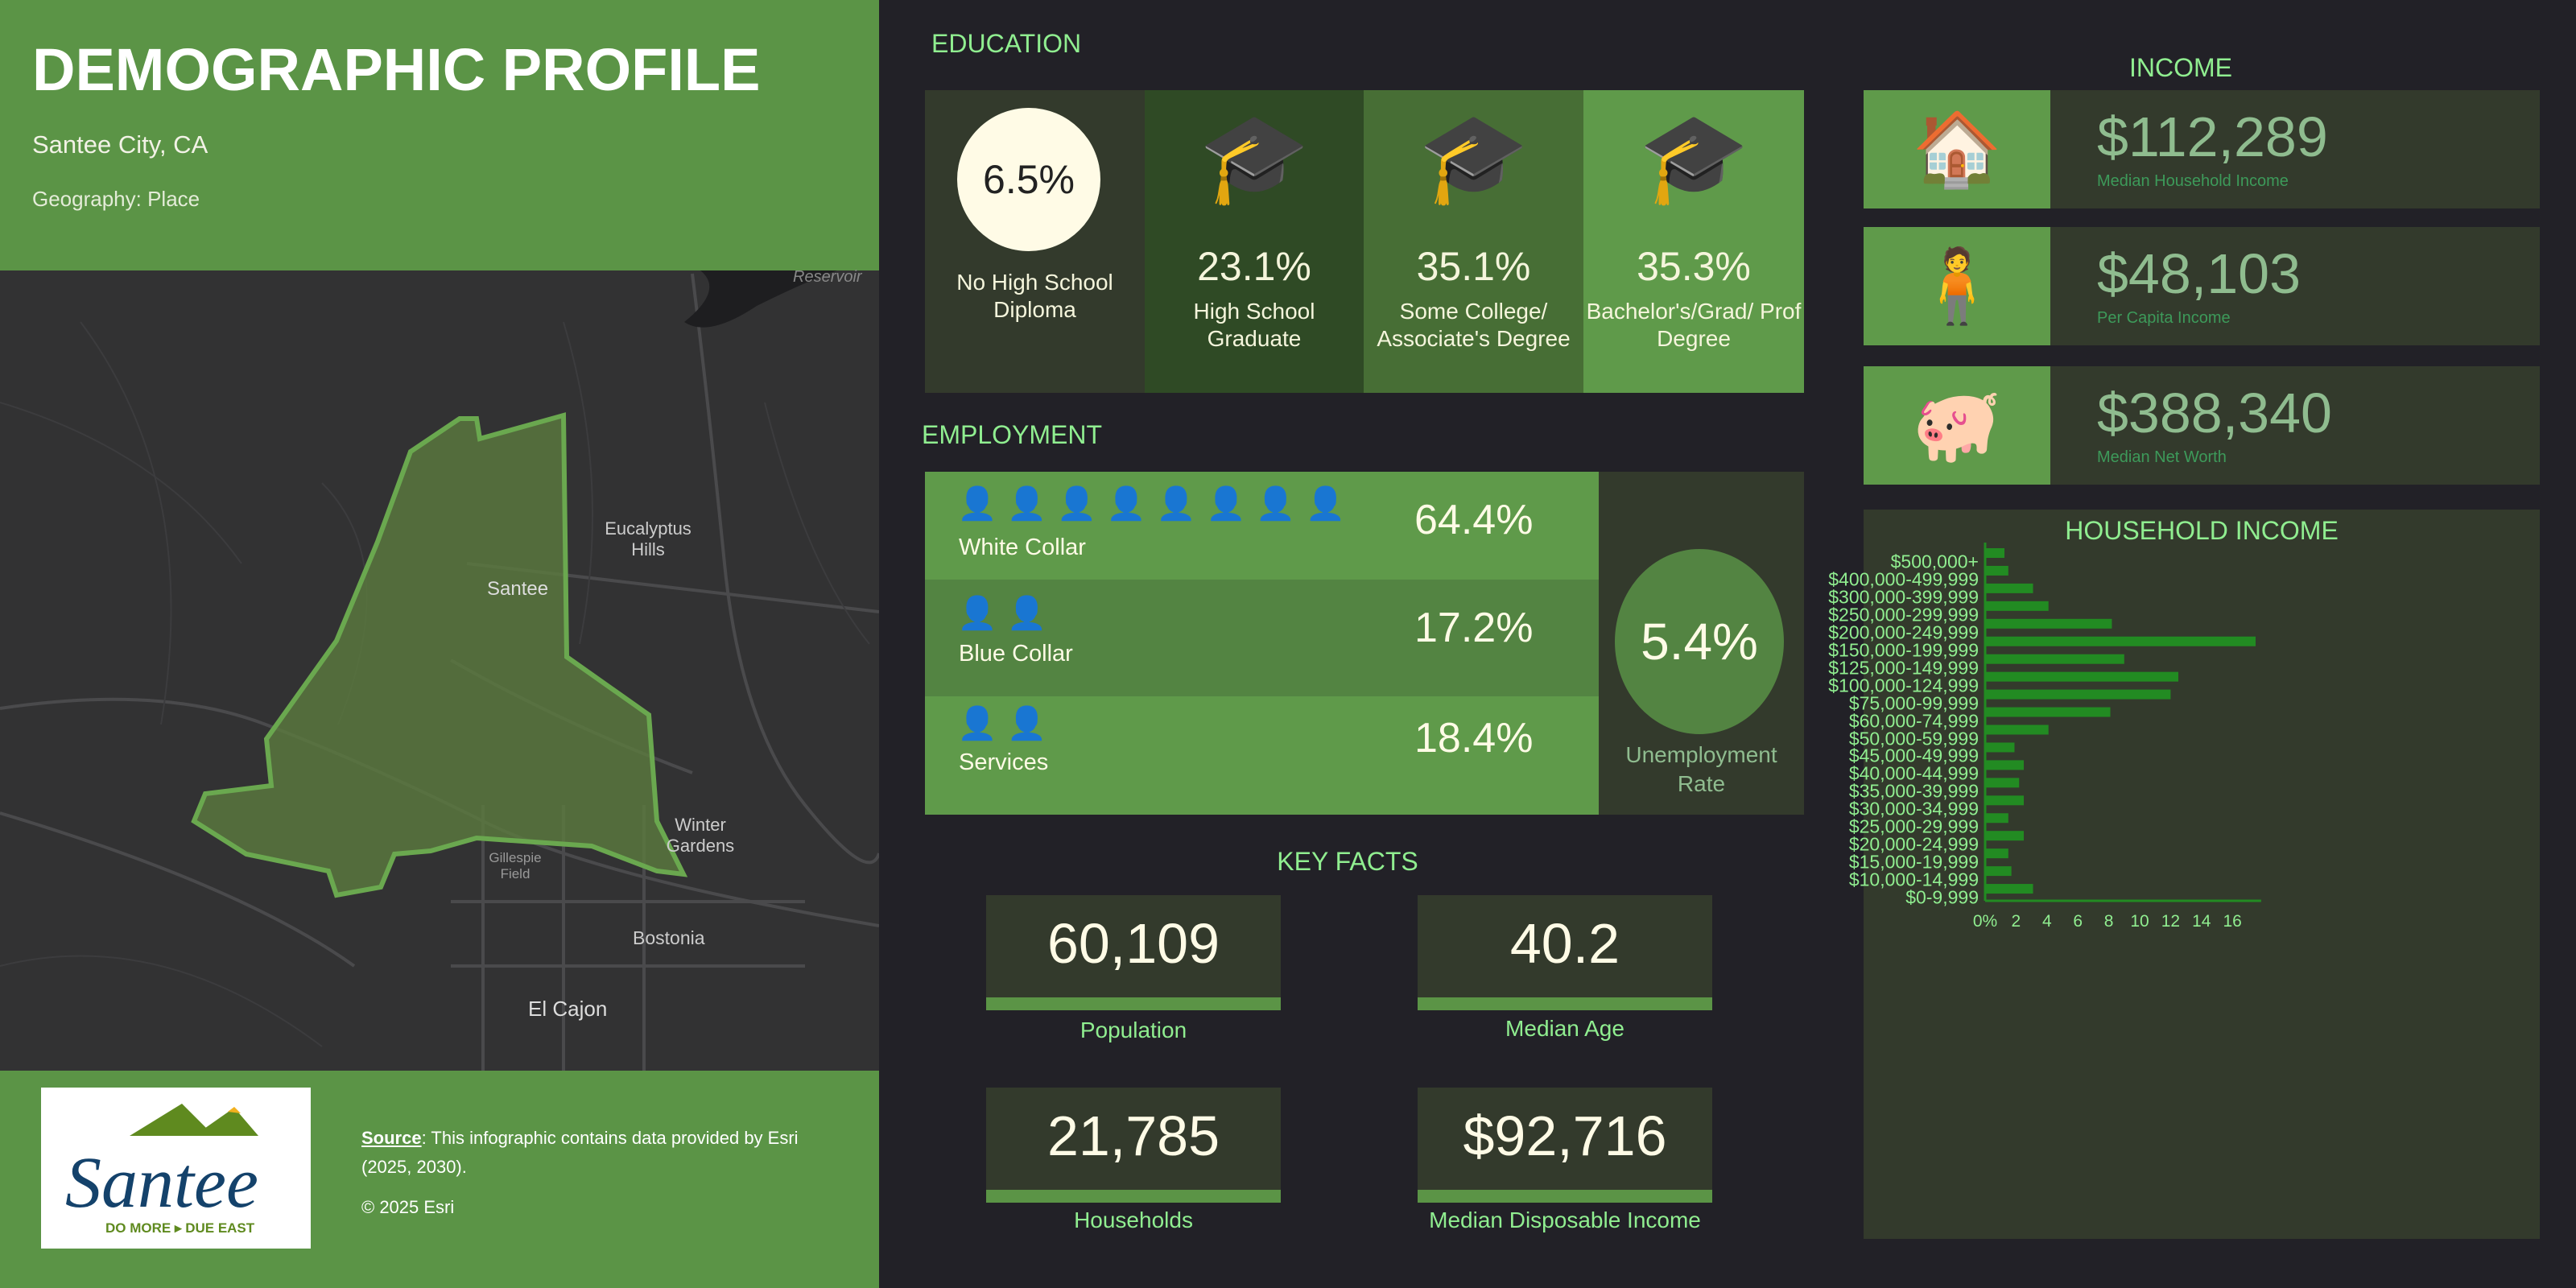  What do you see at coordinates (1913, 755) in the screenshot?
I see `y-tick-label: $45,000-49,999` at bounding box center [1913, 755].